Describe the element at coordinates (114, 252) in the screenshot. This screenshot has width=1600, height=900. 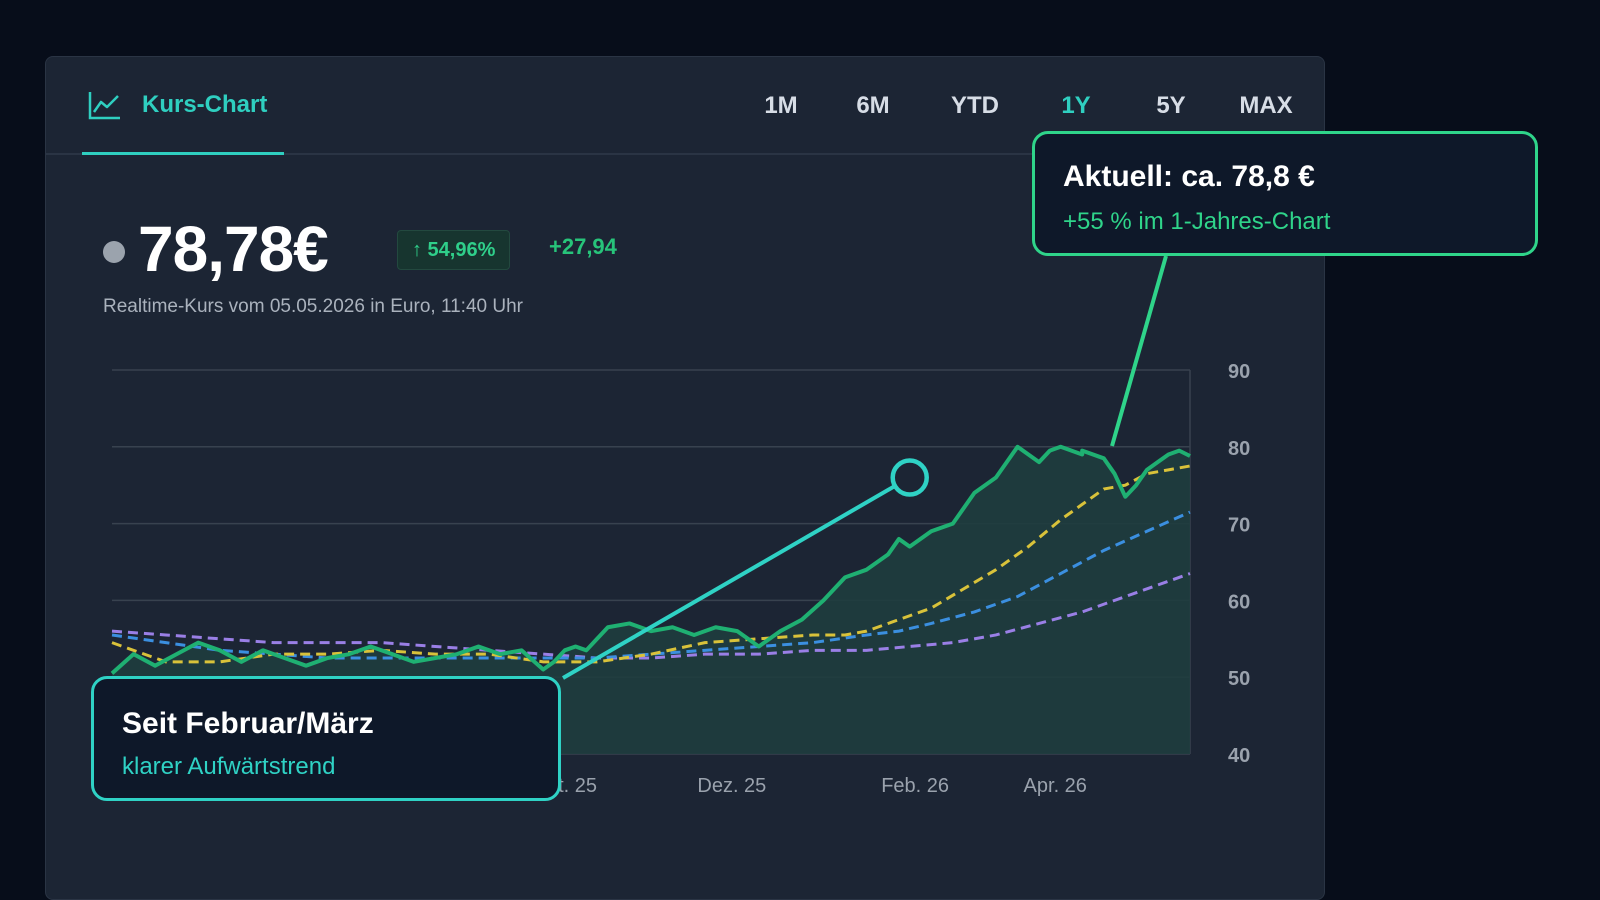
I see `status-dot` at that location.